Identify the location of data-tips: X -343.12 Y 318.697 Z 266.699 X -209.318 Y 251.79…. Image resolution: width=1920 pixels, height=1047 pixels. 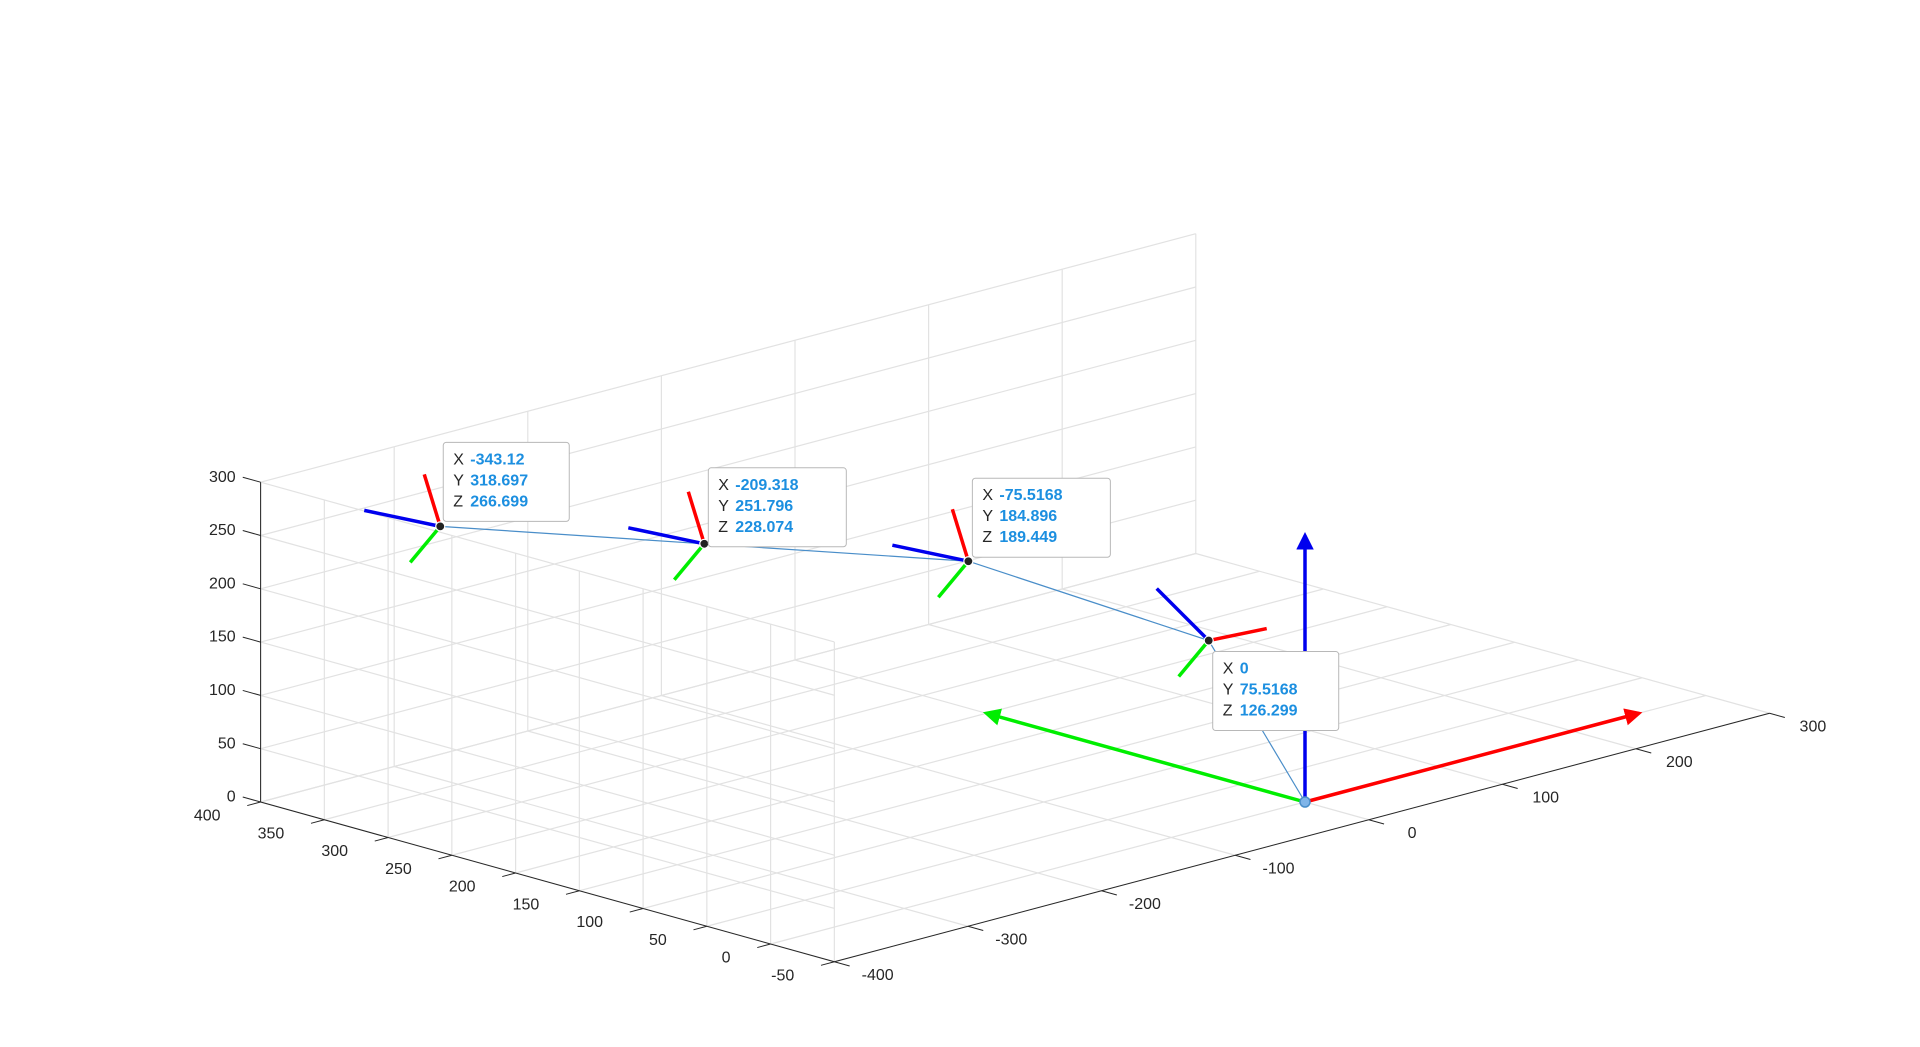
(891, 586).